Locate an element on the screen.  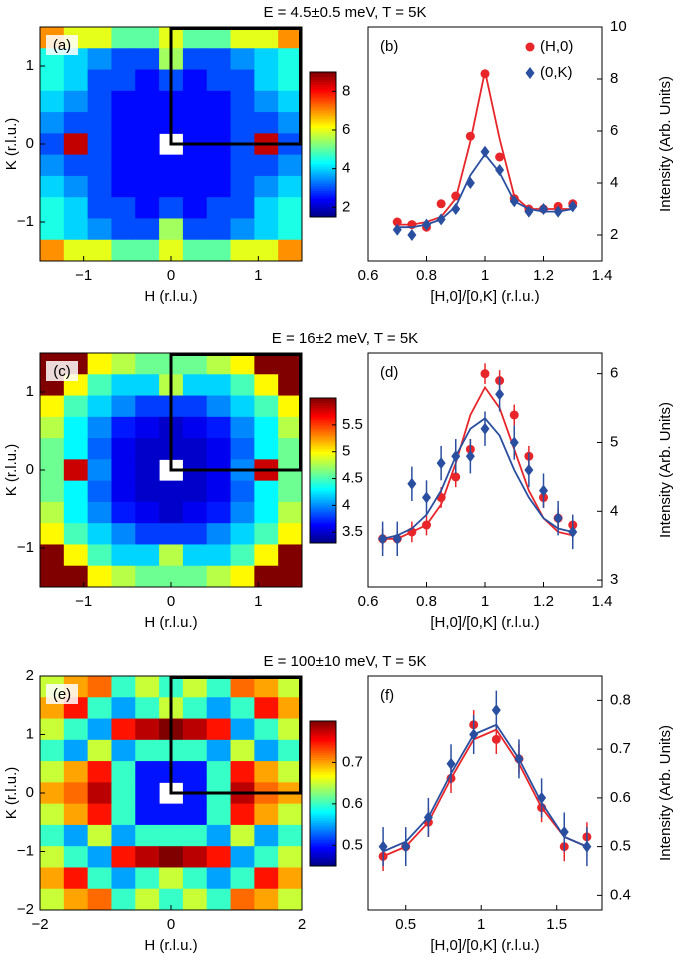
y-tick-label: 2 is located at coordinates (614, 234).